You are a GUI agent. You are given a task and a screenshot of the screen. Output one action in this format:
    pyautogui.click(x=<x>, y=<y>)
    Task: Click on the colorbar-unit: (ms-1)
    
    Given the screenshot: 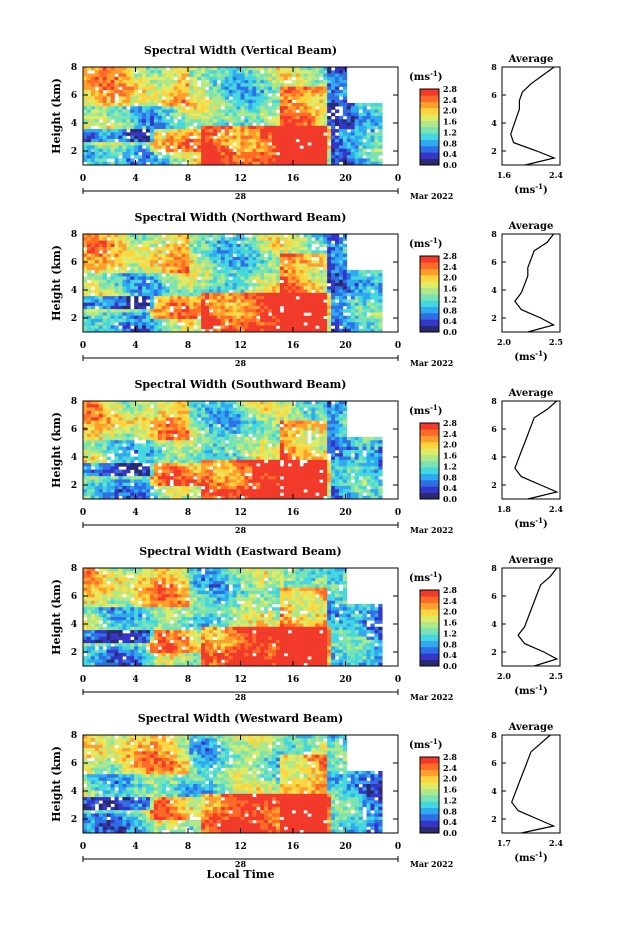 What is the action you would take?
    pyautogui.click(x=425, y=243)
    